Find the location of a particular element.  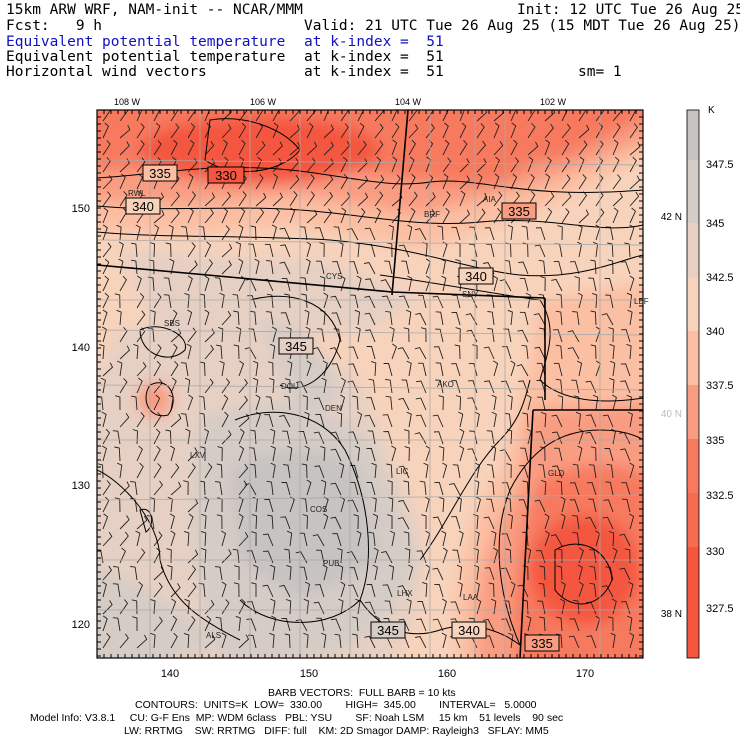

contour-label-text: 345 is located at coordinates (296, 346).